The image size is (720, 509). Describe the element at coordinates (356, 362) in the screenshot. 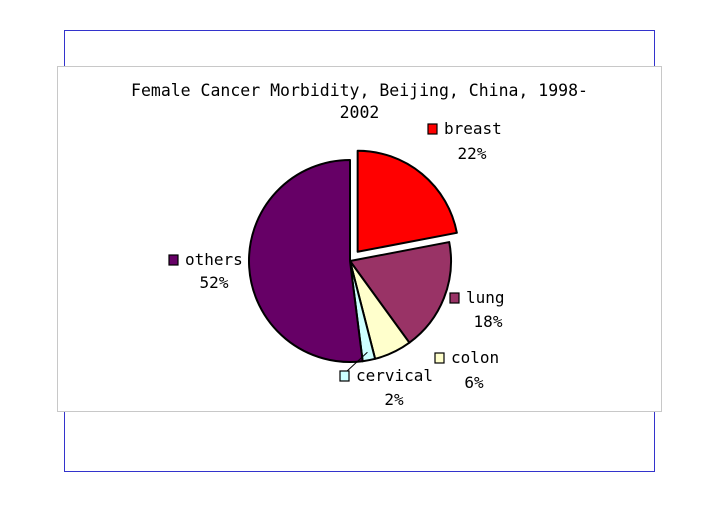

I see `cervical-leader-line` at that location.